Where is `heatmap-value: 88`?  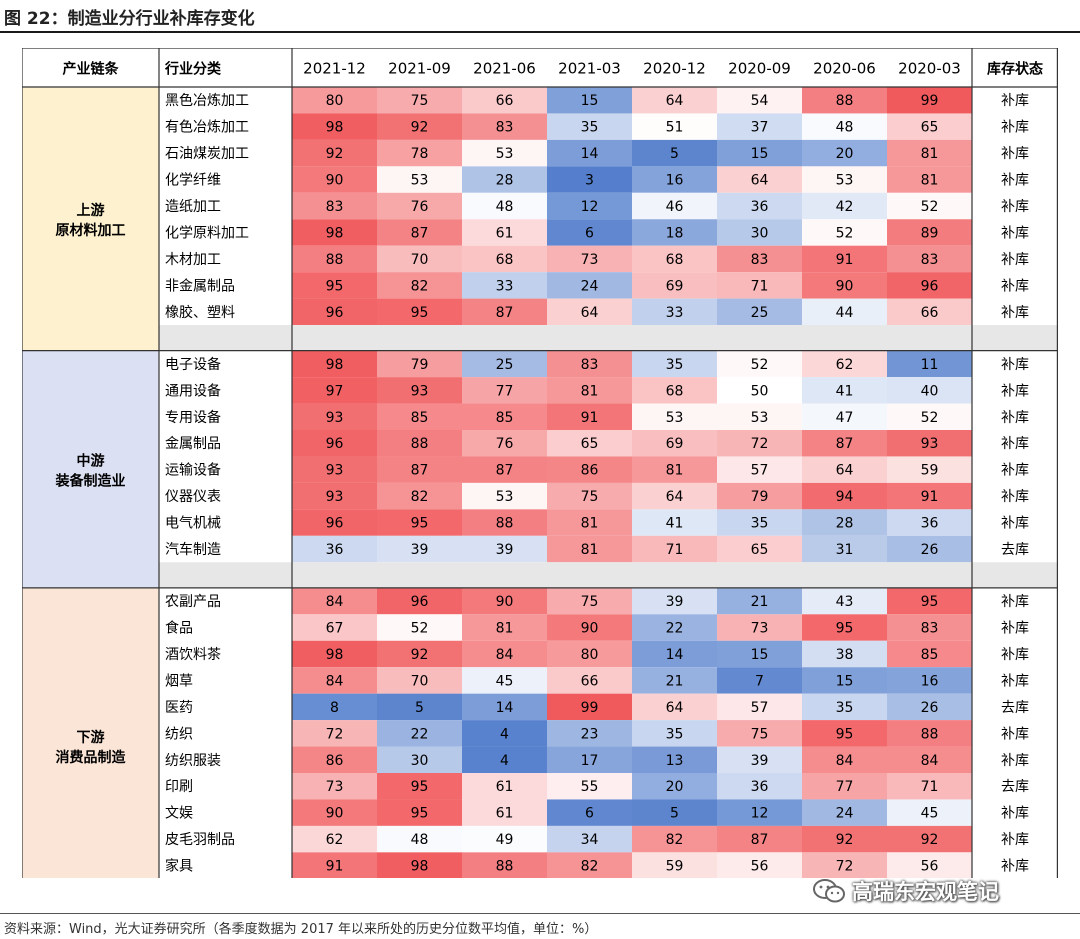
heatmap-value: 88 is located at coordinates (930, 734).